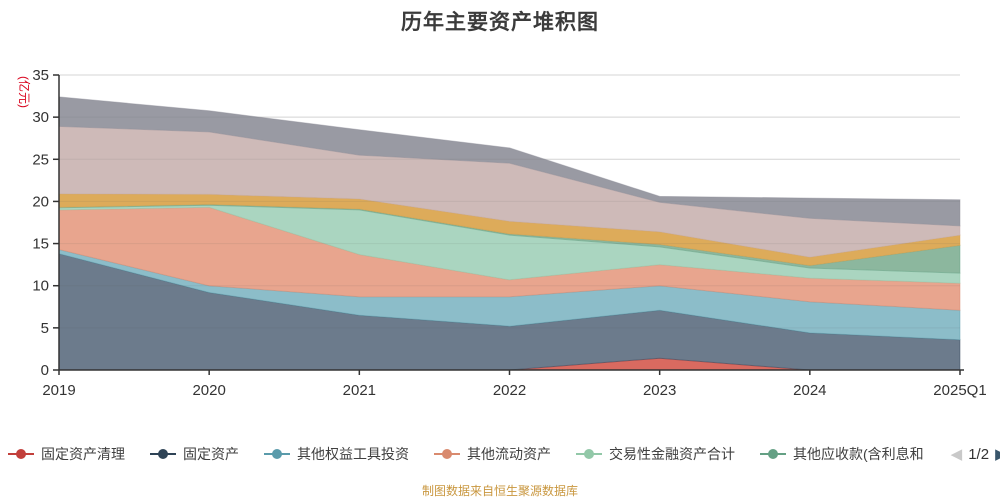 Image resolution: width=1000 pixels, height=500 pixels. I want to click on legend-pager: ◀ 1/2 ▶, so click(975, 454).